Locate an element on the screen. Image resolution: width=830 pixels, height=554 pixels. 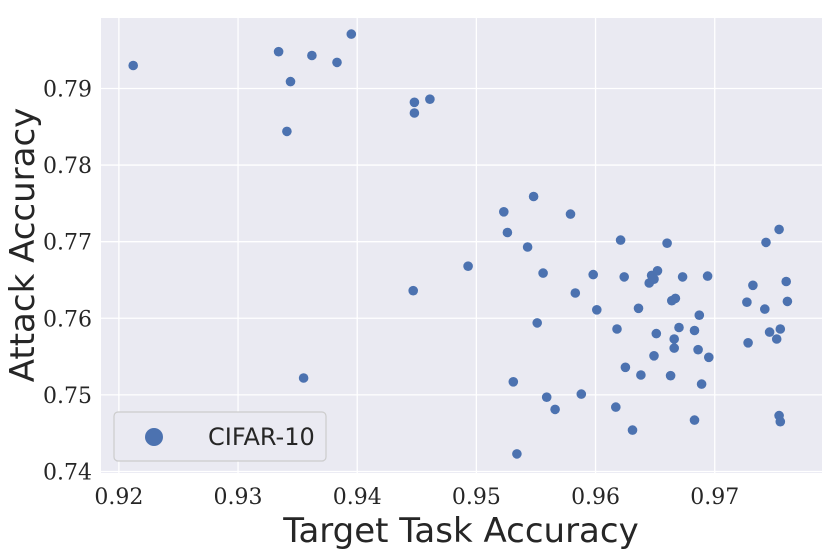
x-tick-label: 0.92 is located at coordinates (118, 497).